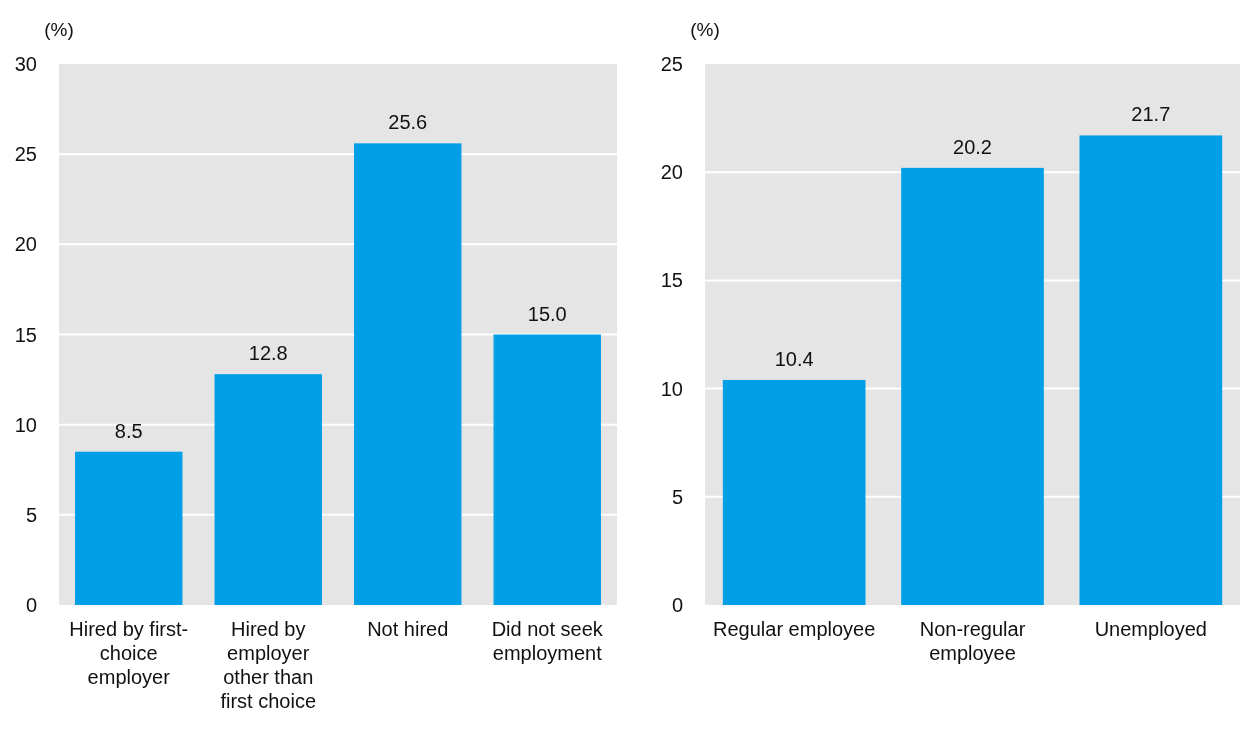 The image size is (1246, 738). Describe the element at coordinates (547, 641) in the screenshot. I see `x-tick-label: Did not seek employment` at that location.